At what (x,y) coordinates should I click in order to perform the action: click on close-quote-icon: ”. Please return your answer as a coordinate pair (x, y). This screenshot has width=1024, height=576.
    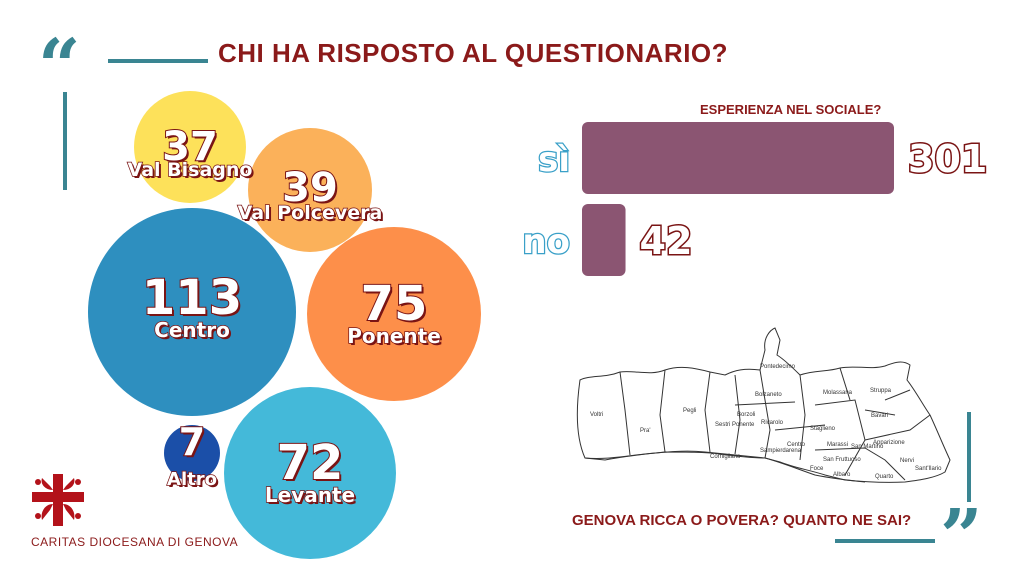
    Looking at the image, I should click on (961, 535).